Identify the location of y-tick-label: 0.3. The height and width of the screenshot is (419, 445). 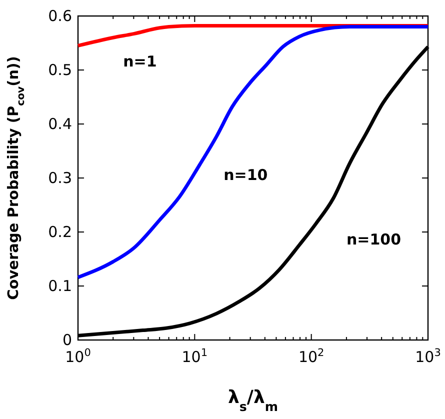
(60, 178).